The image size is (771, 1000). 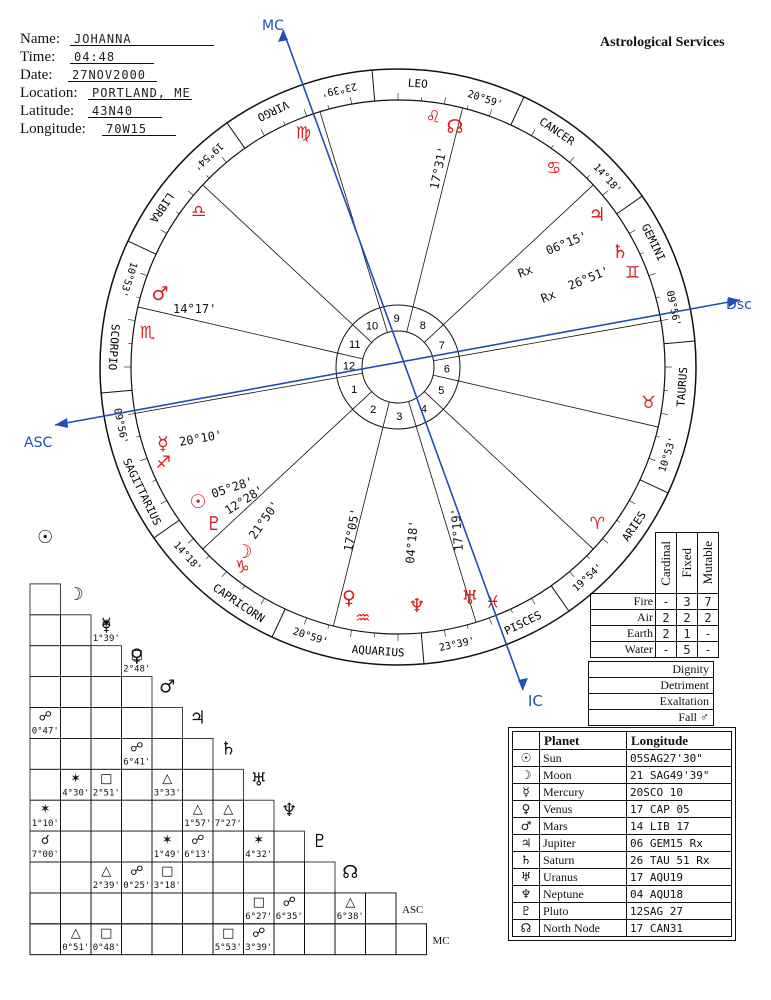 What do you see at coordinates (687, 649) in the screenshot?
I see `element-count: 5` at bounding box center [687, 649].